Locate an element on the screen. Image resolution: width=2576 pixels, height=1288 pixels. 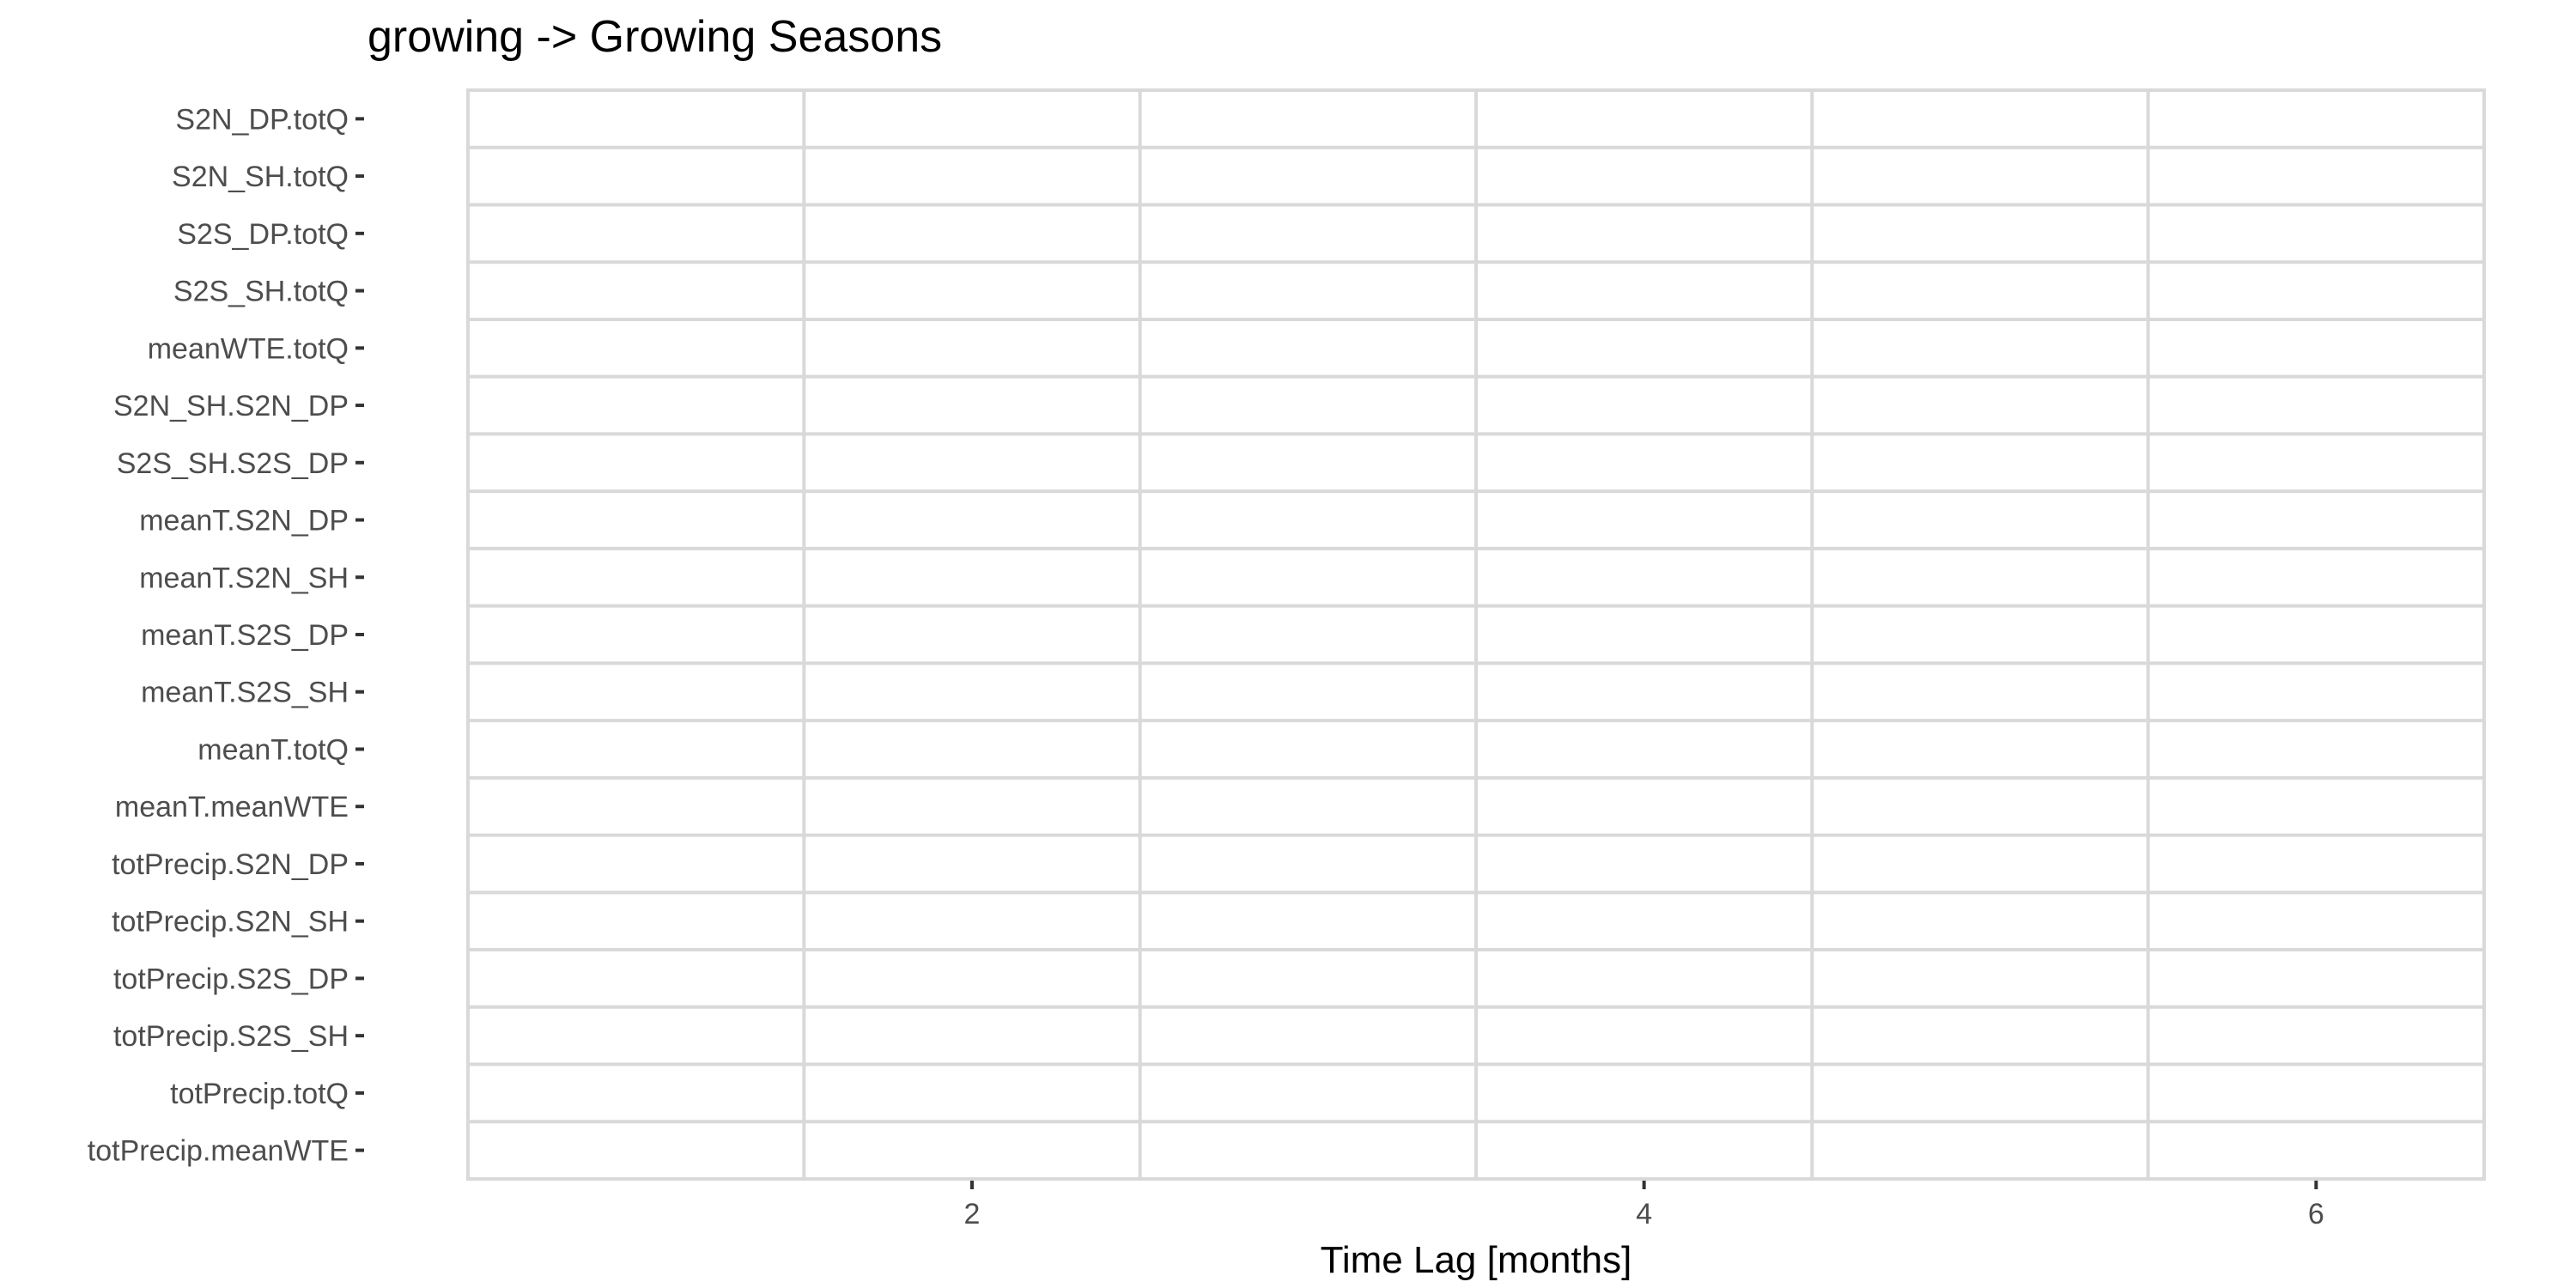
y-tick-label: meanT.S2S_DP is located at coordinates (245, 636).